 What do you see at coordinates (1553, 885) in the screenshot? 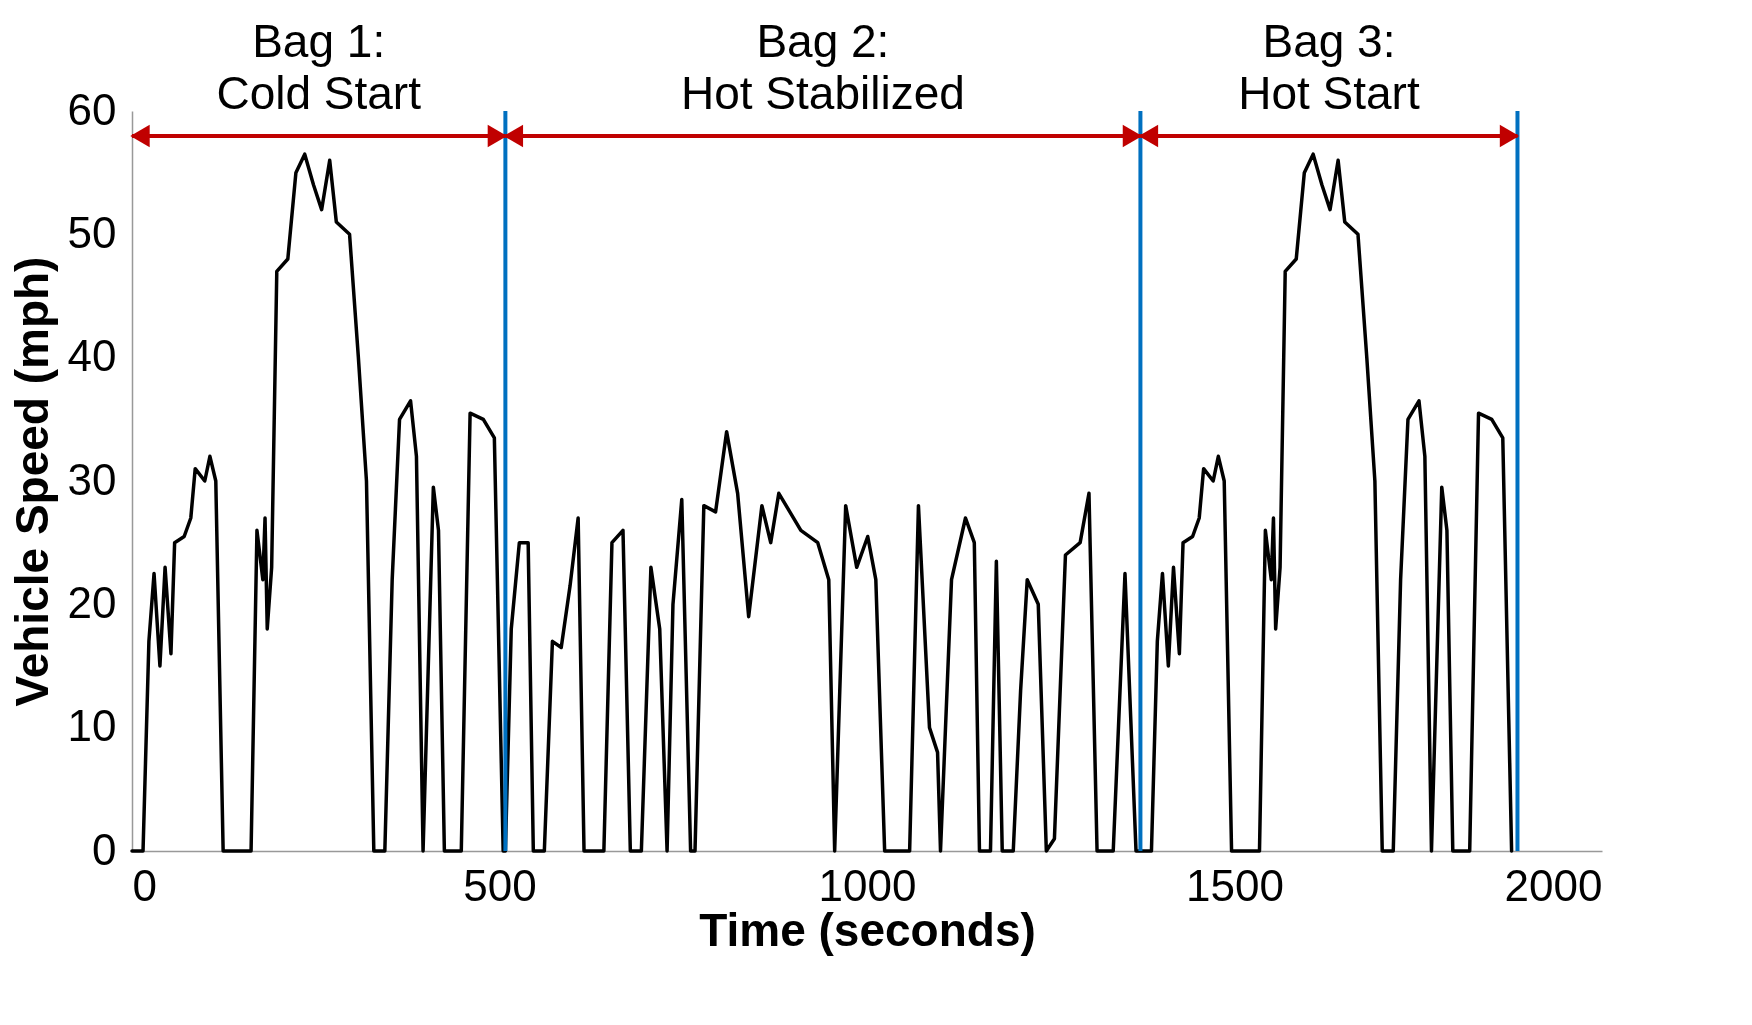
I see `x-tick-label: 2000` at bounding box center [1553, 885].